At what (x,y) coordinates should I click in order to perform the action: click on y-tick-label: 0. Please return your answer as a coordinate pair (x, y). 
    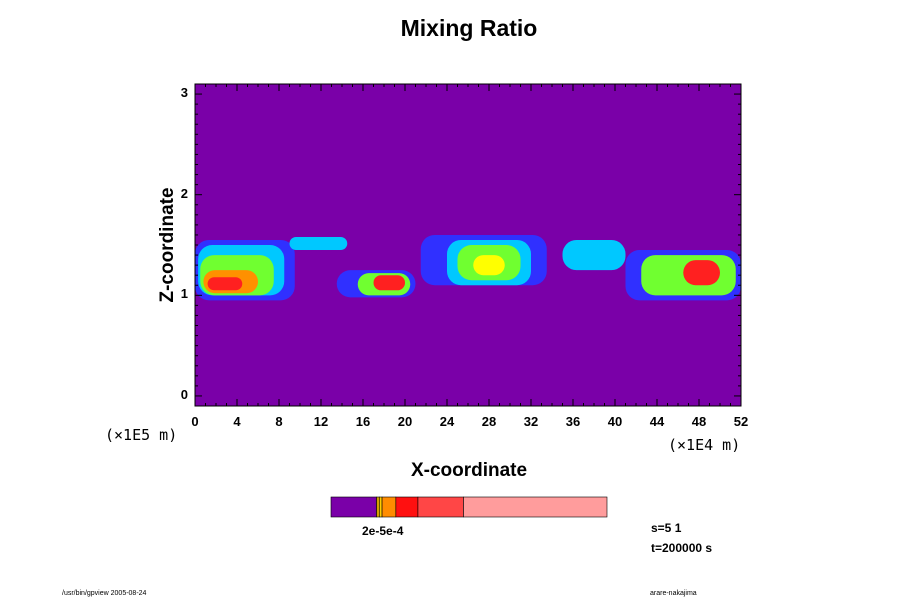
    Looking at the image, I should click on (184, 394).